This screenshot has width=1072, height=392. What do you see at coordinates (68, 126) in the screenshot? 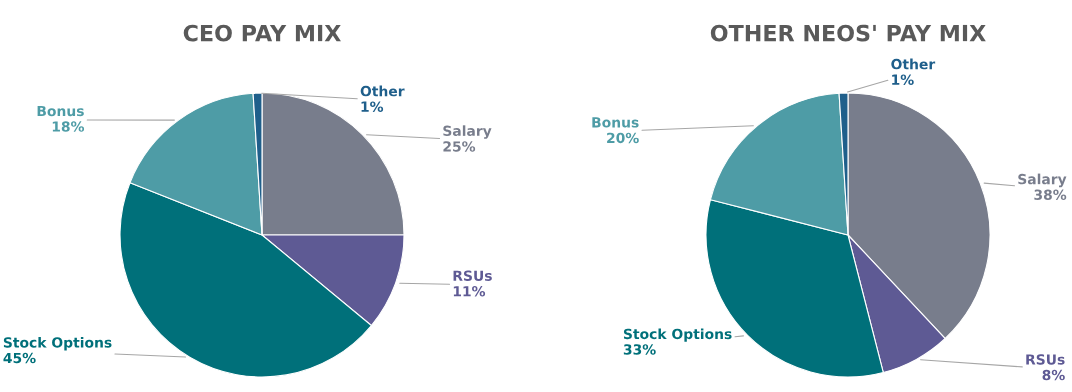
I see `data-label: 18%` at bounding box center [68, 126].